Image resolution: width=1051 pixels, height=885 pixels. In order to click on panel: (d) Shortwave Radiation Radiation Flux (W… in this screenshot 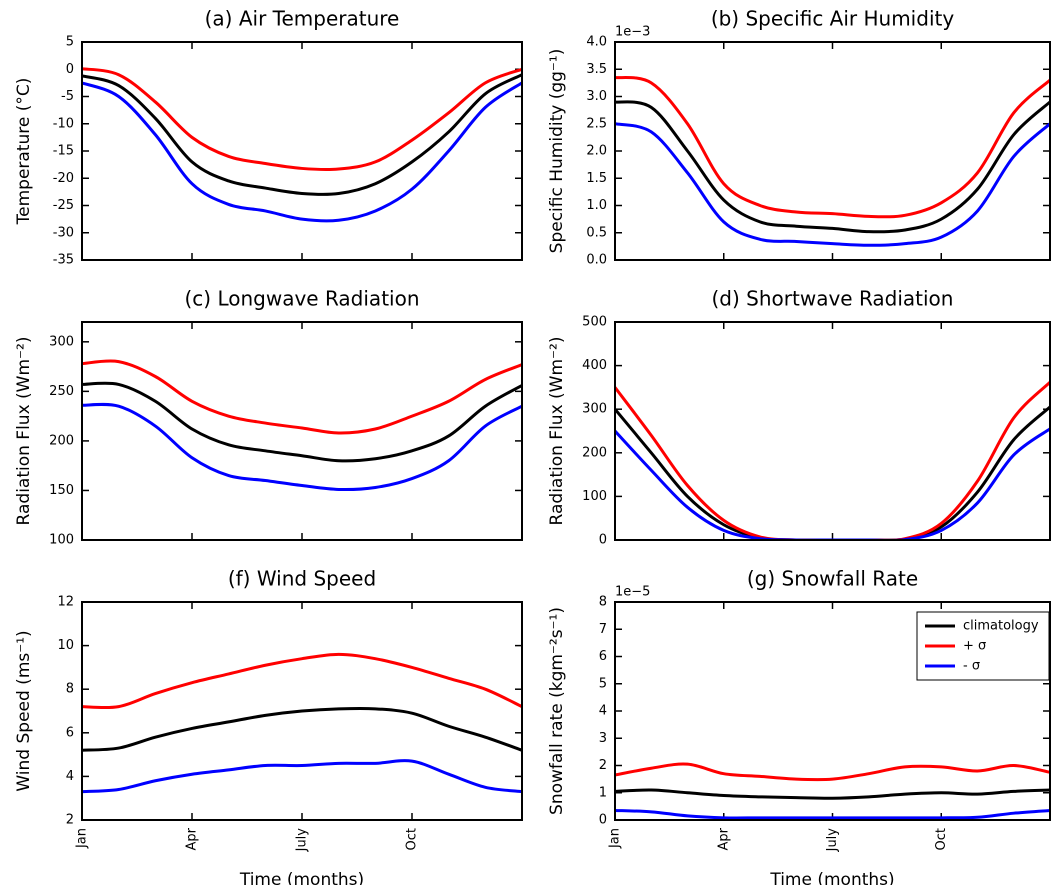, I will do `click(799, 417)`.